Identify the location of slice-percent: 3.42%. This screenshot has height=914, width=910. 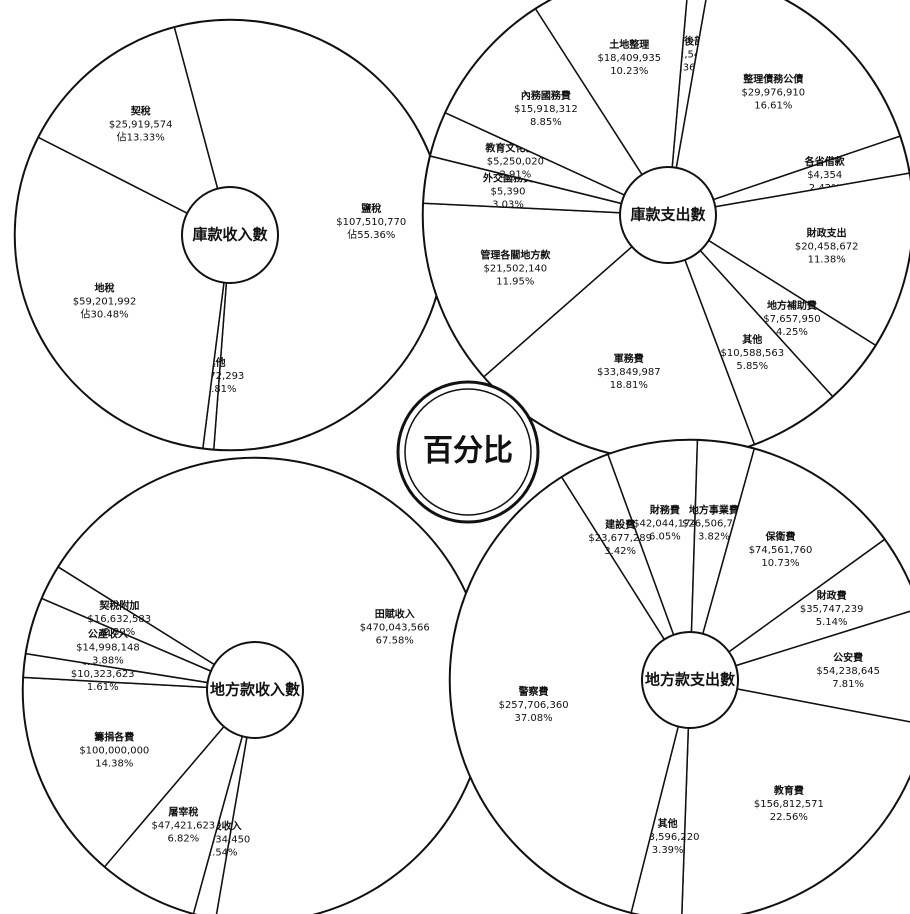
(620, 551).